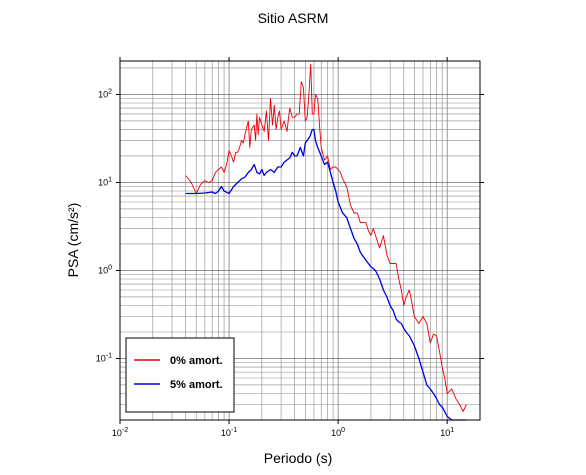  I want to click on y-axis-label: PSA (cm/s²), so click(73, 240).